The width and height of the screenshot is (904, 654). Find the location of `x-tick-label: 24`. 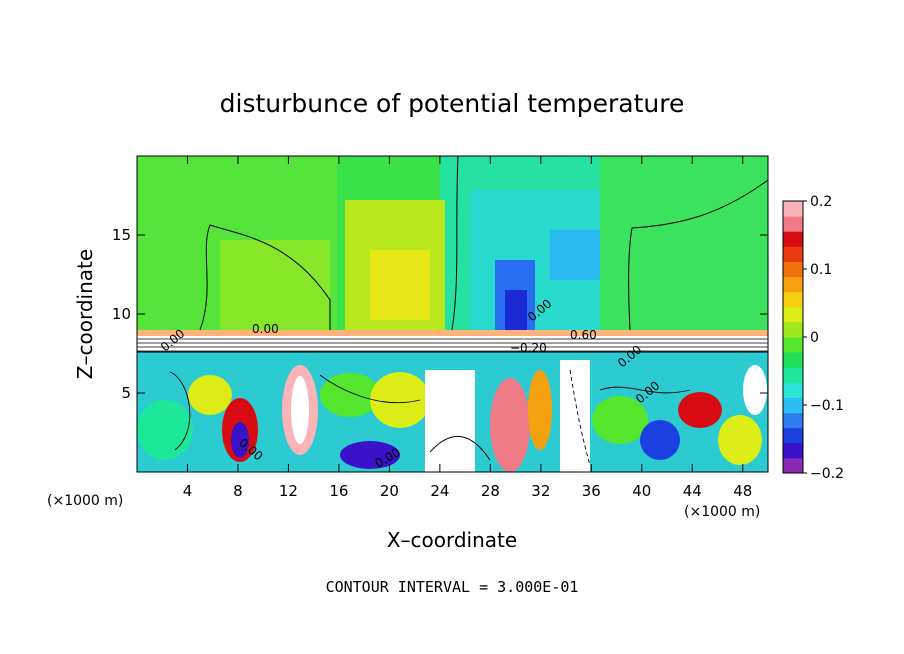

x-tick-label: 24 is located at coordinates (439, 491).